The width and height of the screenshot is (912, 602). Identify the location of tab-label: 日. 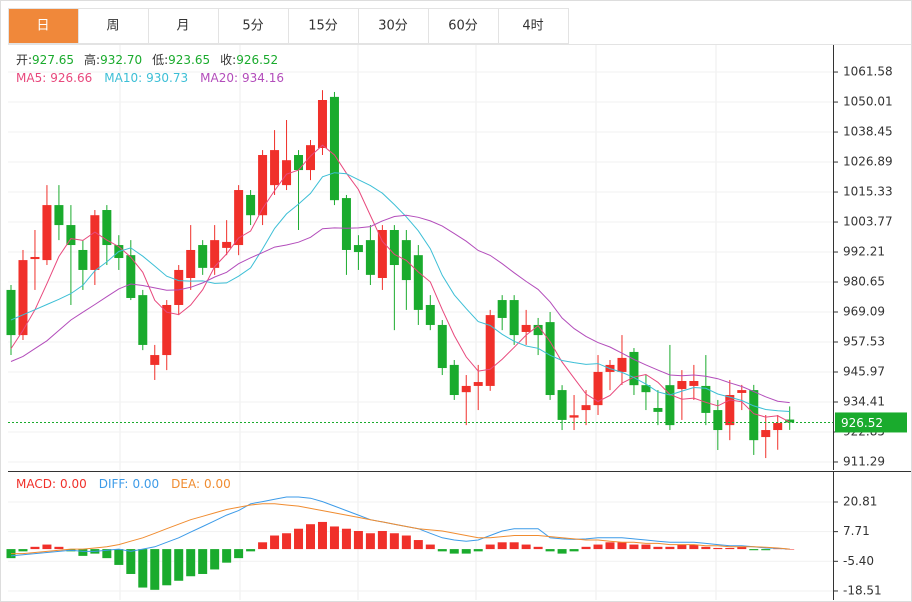
(42, 26).